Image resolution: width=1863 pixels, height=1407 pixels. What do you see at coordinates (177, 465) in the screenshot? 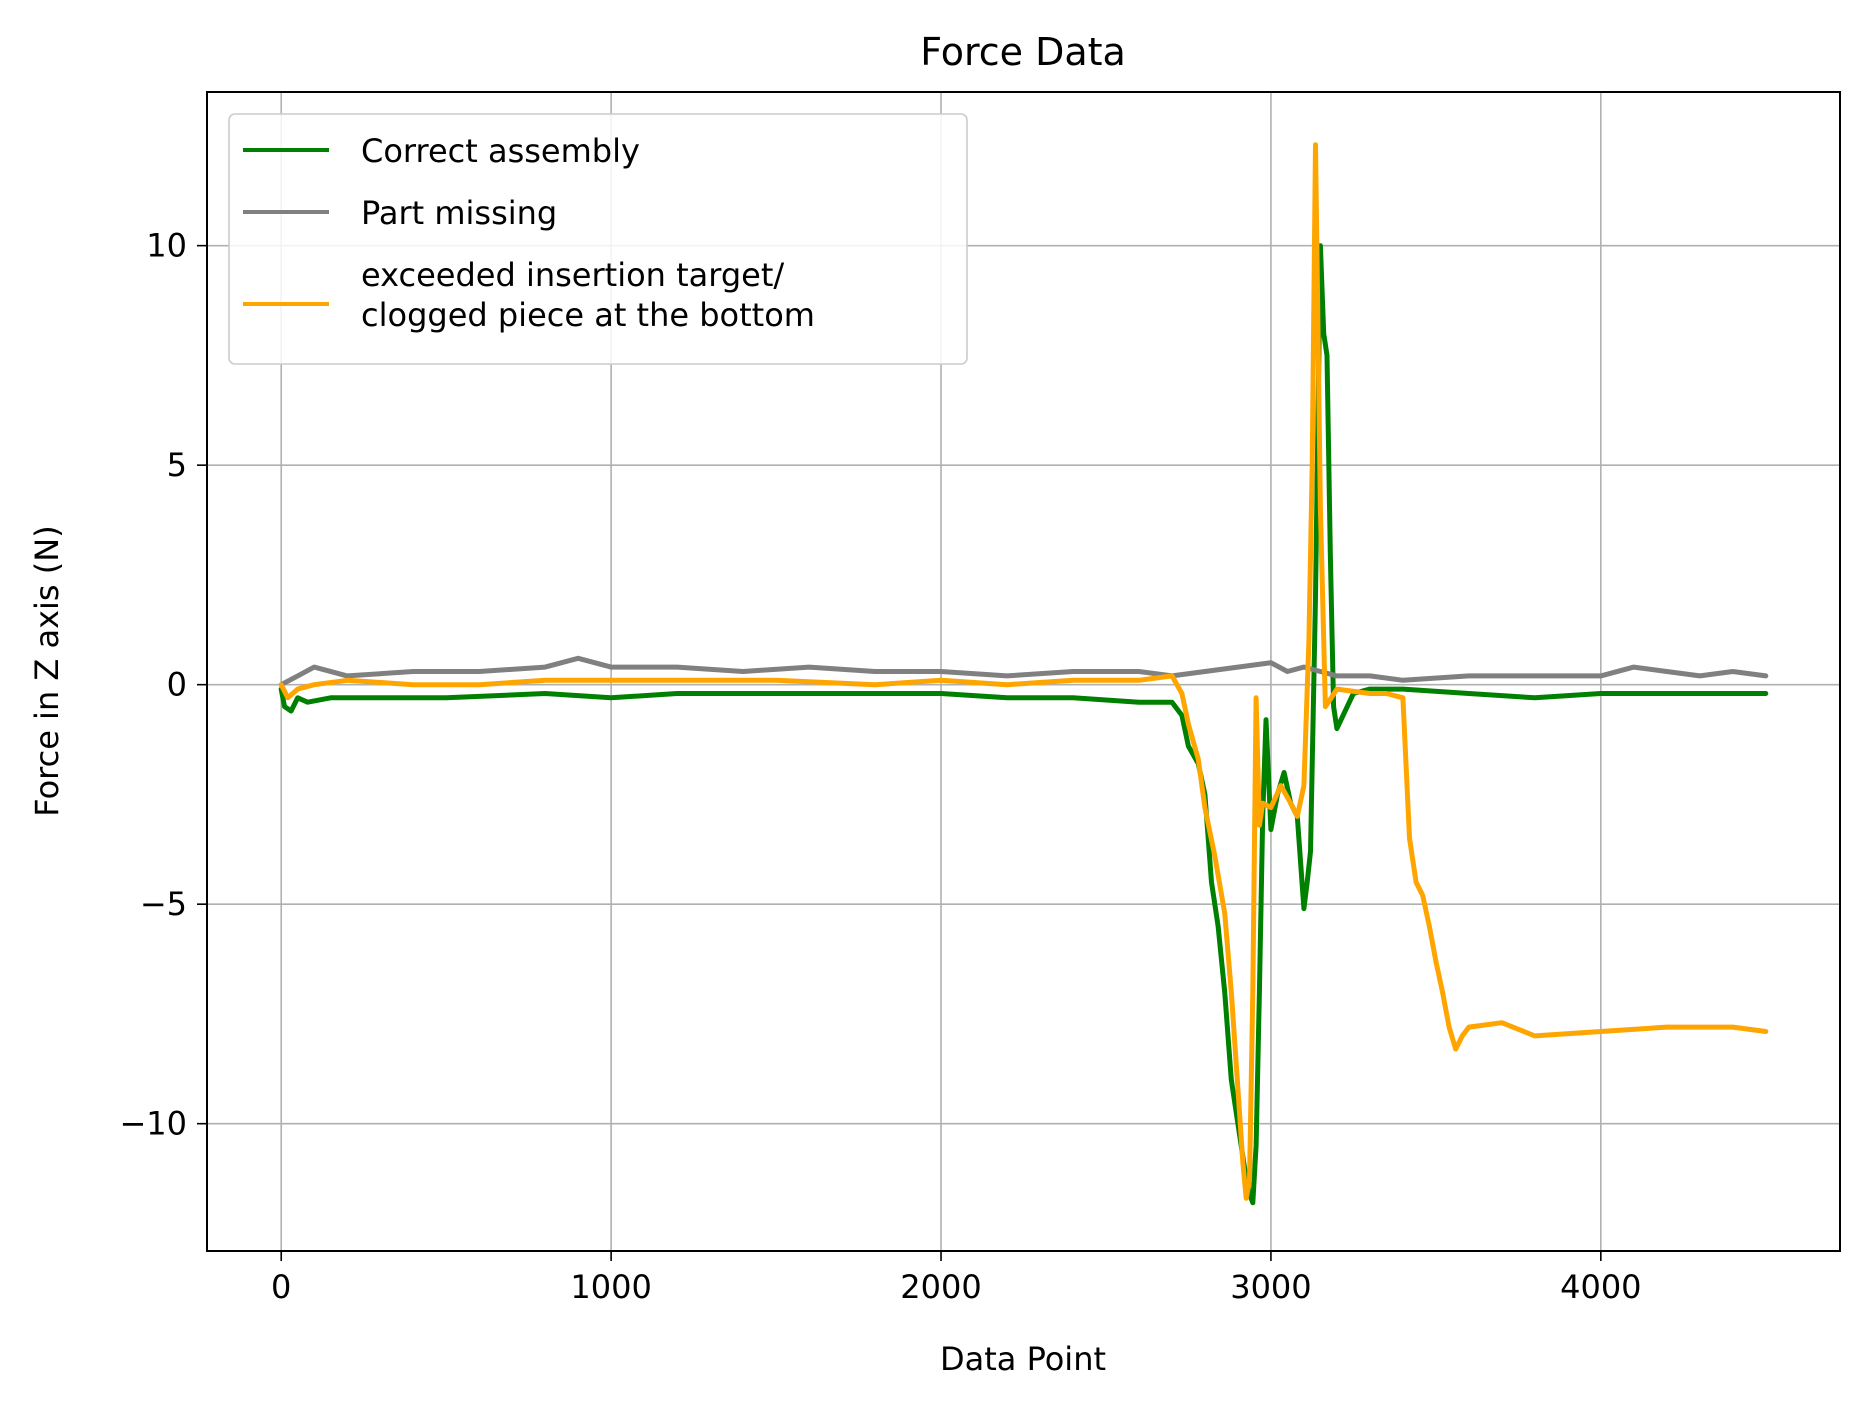
I see `y-tick-label: 5` at bounding box center [177, 465].